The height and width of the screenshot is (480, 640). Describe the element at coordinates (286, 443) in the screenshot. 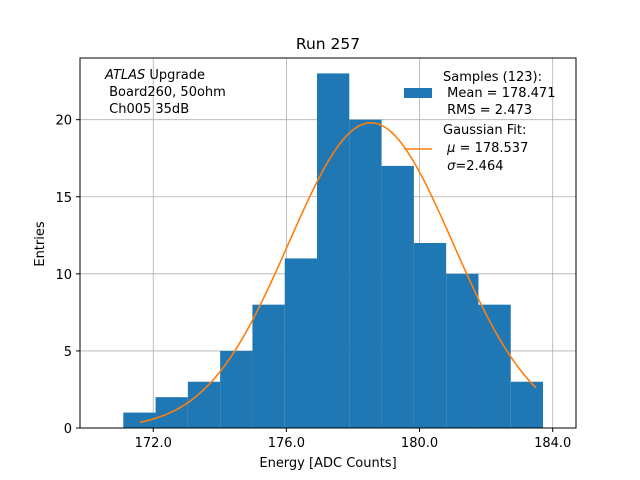

I see `x-tick-label: 176.0` at that location.